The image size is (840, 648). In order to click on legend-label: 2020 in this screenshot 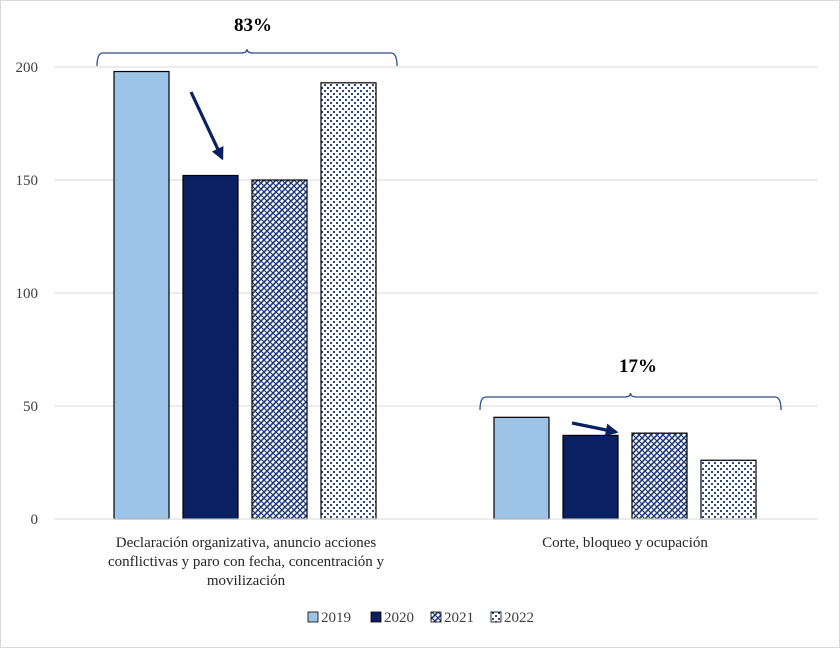, I will do `click(399, 618)`.